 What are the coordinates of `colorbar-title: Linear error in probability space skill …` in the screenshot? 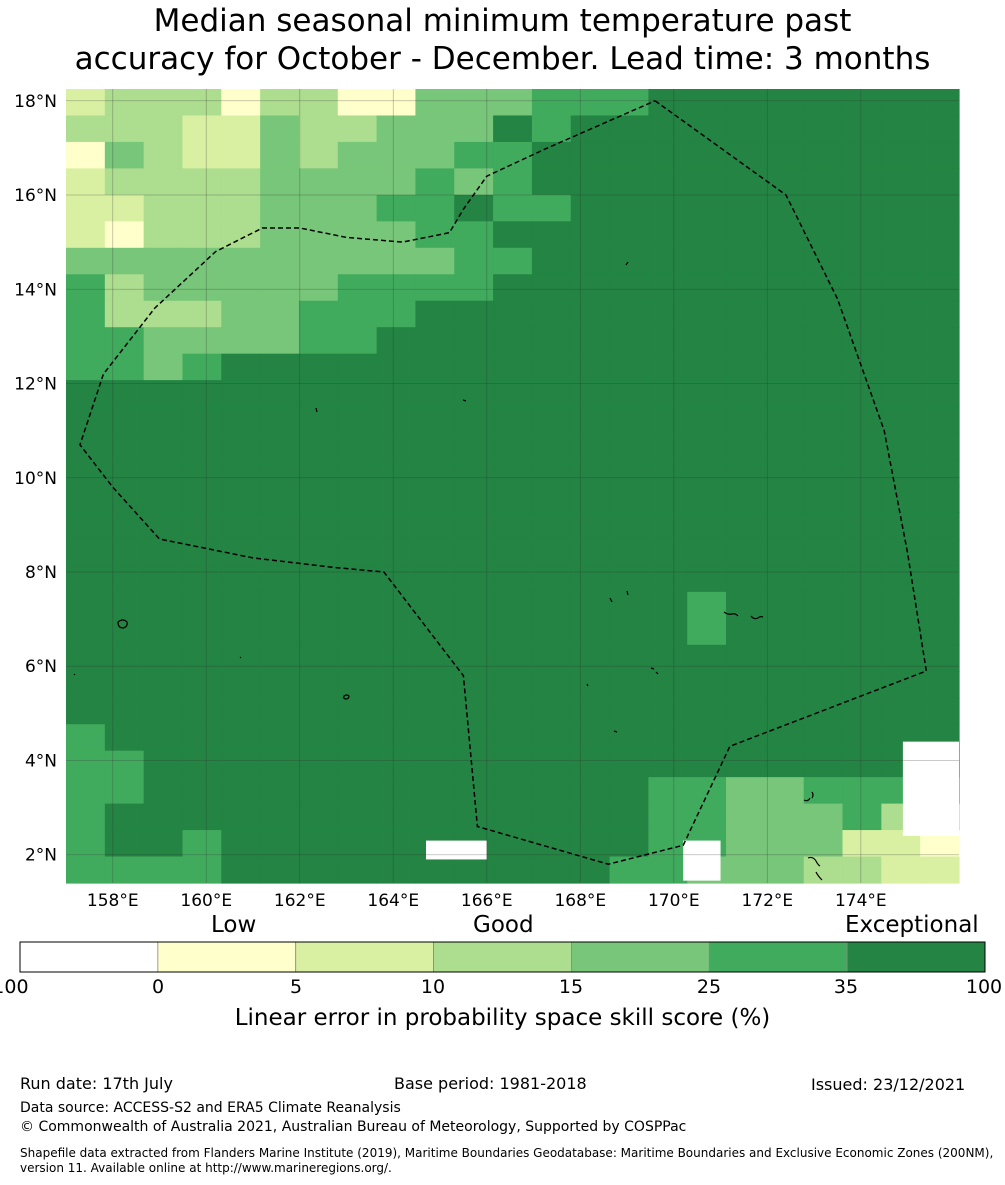 It's located at (502, 1018).